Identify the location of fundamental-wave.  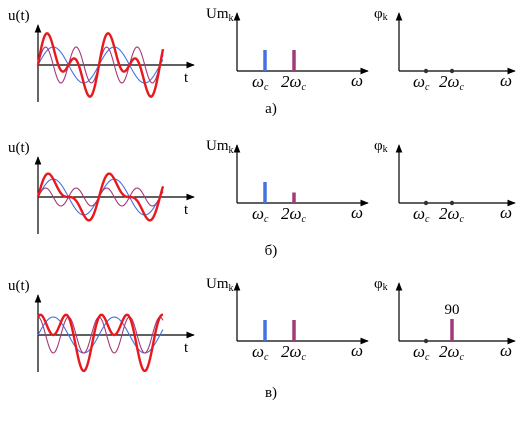
(100, 335).